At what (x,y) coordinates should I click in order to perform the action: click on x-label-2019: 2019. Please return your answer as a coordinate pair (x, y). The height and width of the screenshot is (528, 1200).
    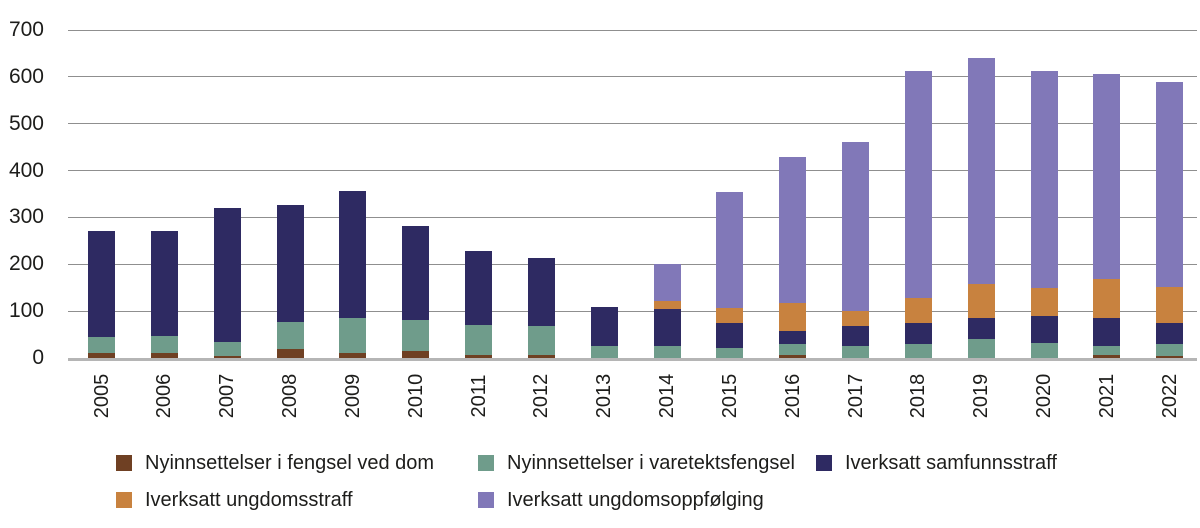
    Looking at the image, I should click on (981, 396).